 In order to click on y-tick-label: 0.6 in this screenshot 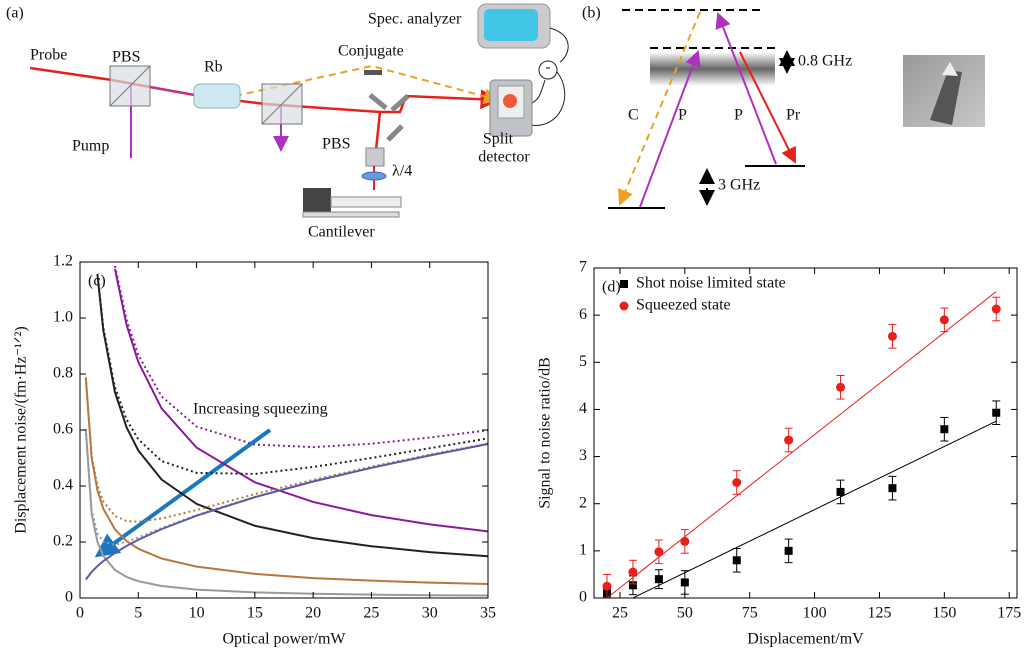, I will do `click(63, 429)`.